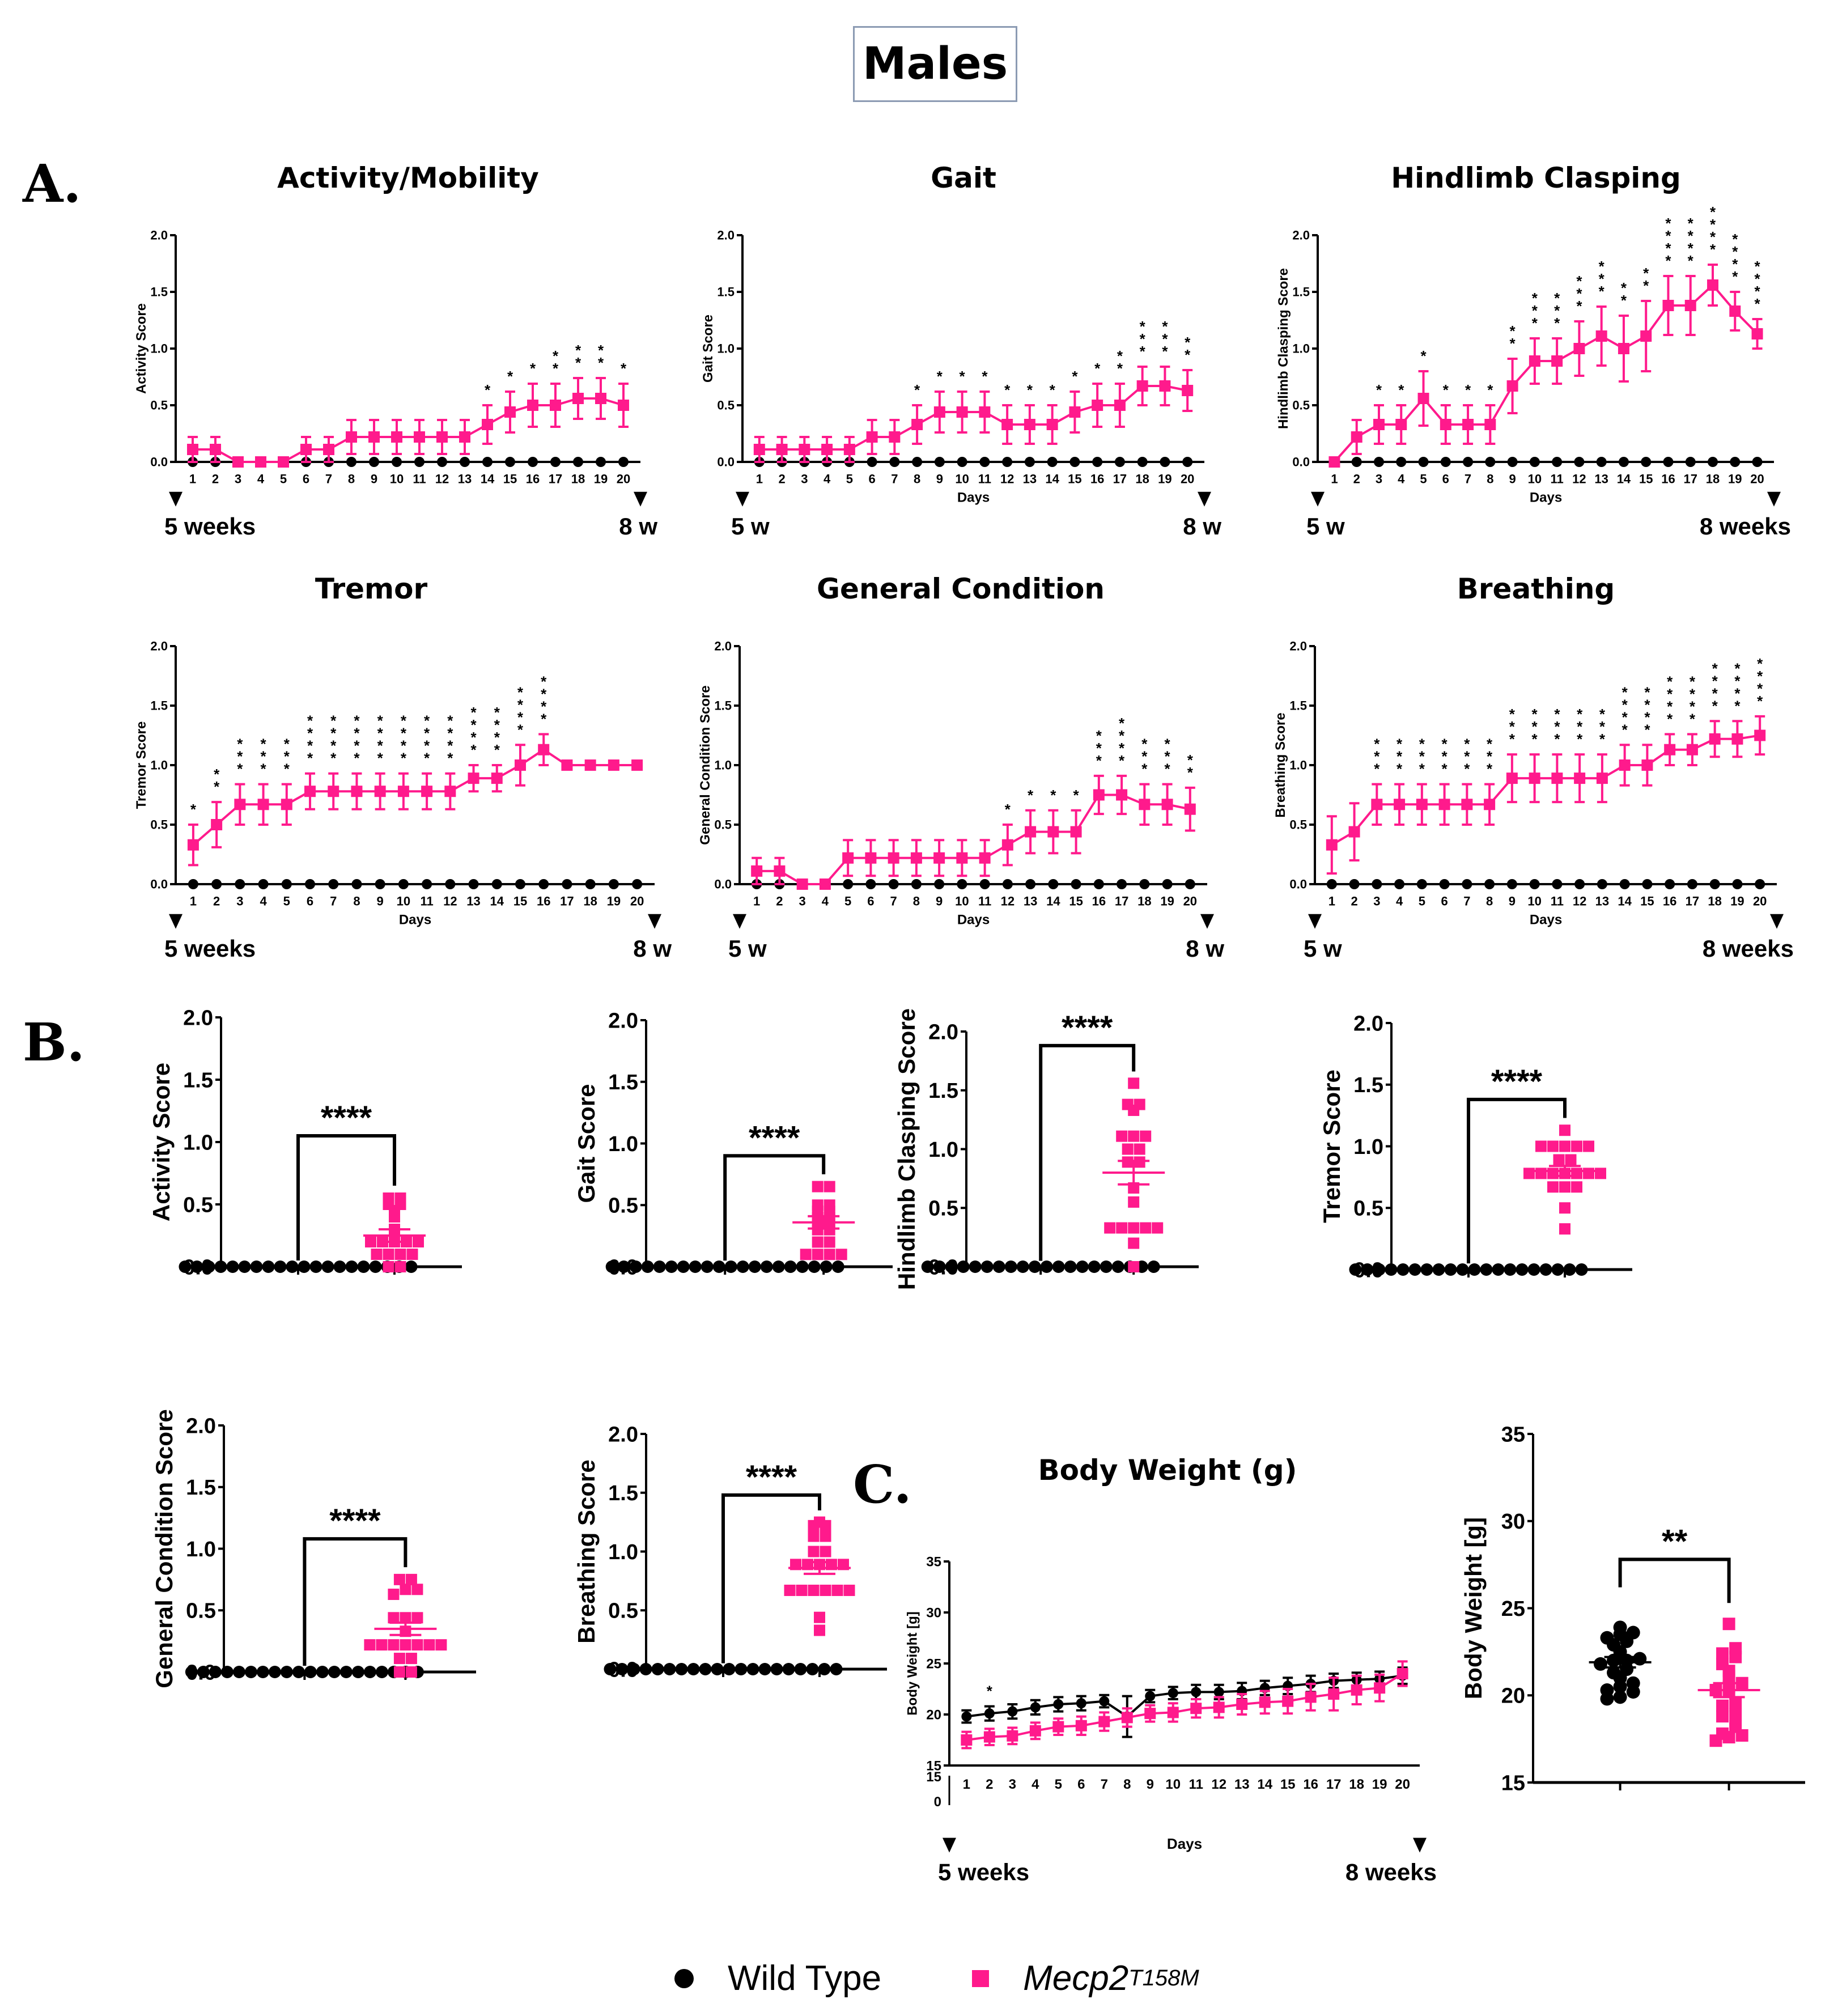 The height and width of the screenshot is (2016, 1821). Describe the element at coordinates (1536, 588) in the screenshot. I see `chart-title-breathing: Breathing` at that location.